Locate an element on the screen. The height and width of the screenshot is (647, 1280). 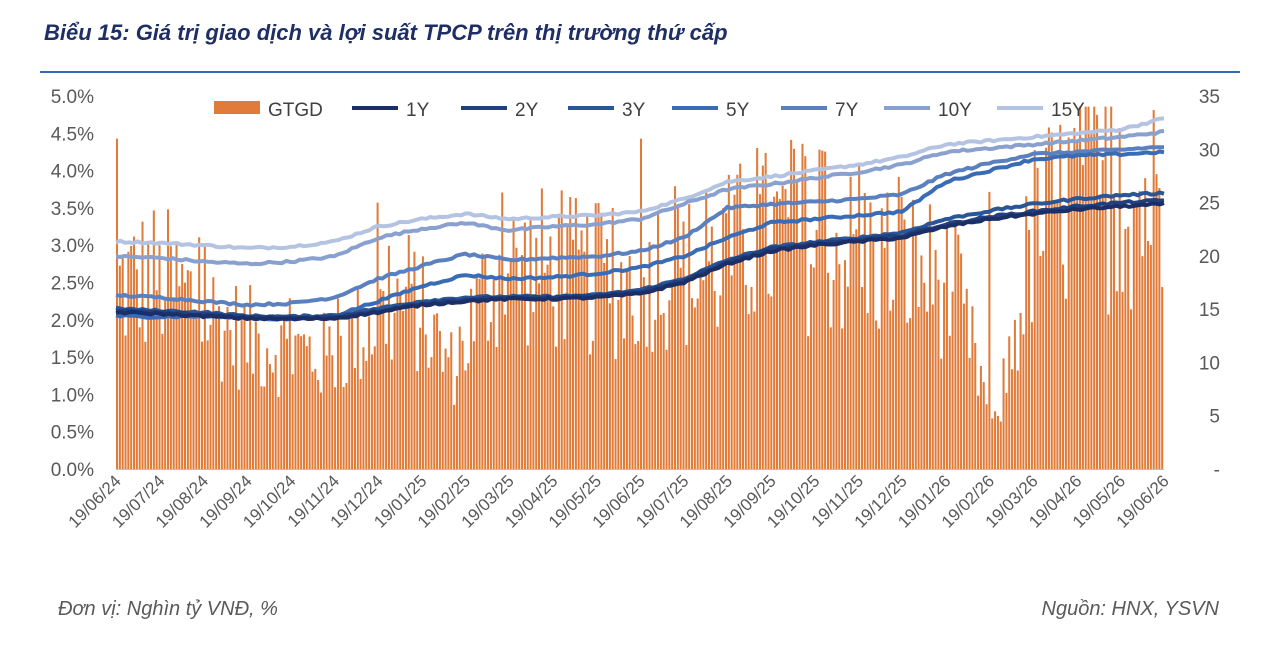
legend-swatch-gtgd is located at coordinates (237, 107).